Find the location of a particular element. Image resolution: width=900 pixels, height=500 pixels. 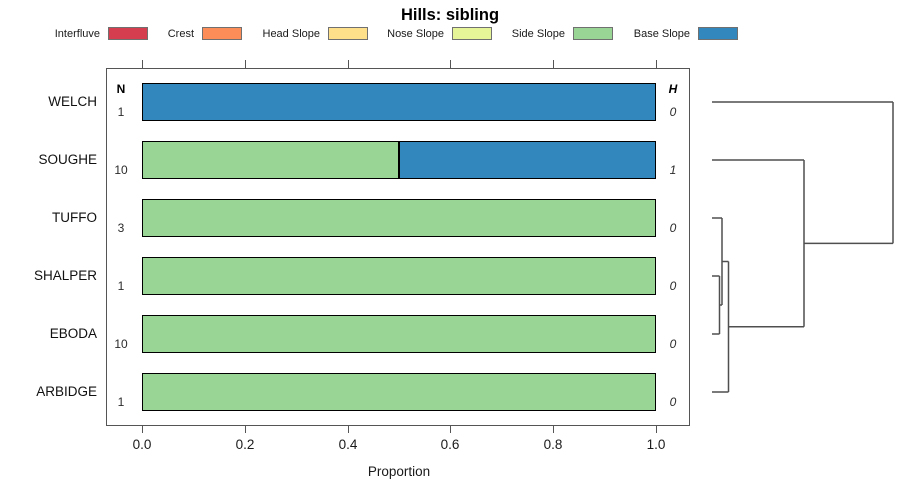

legend-label-crest: Crest is located at coordinates (180, 34).